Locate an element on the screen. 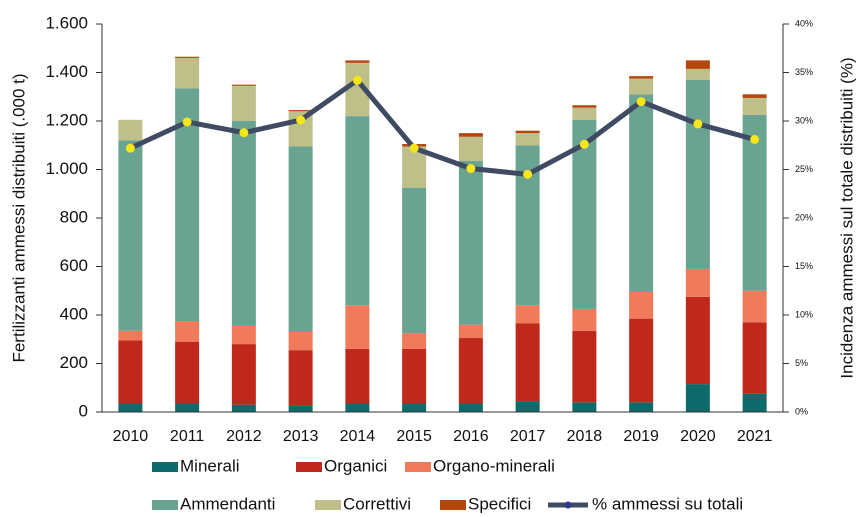 This screenshot has height=517, width=860. legend-label: % ammessi su totali is located at coordinates (667, 503).